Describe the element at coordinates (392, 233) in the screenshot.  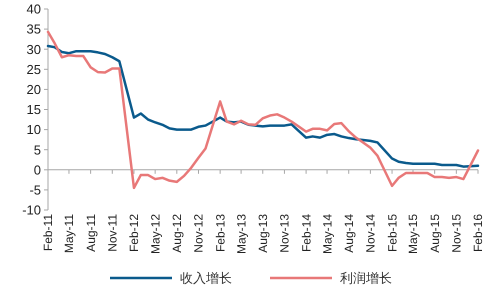
I see `x-tick-label: Feb-15` at that location.